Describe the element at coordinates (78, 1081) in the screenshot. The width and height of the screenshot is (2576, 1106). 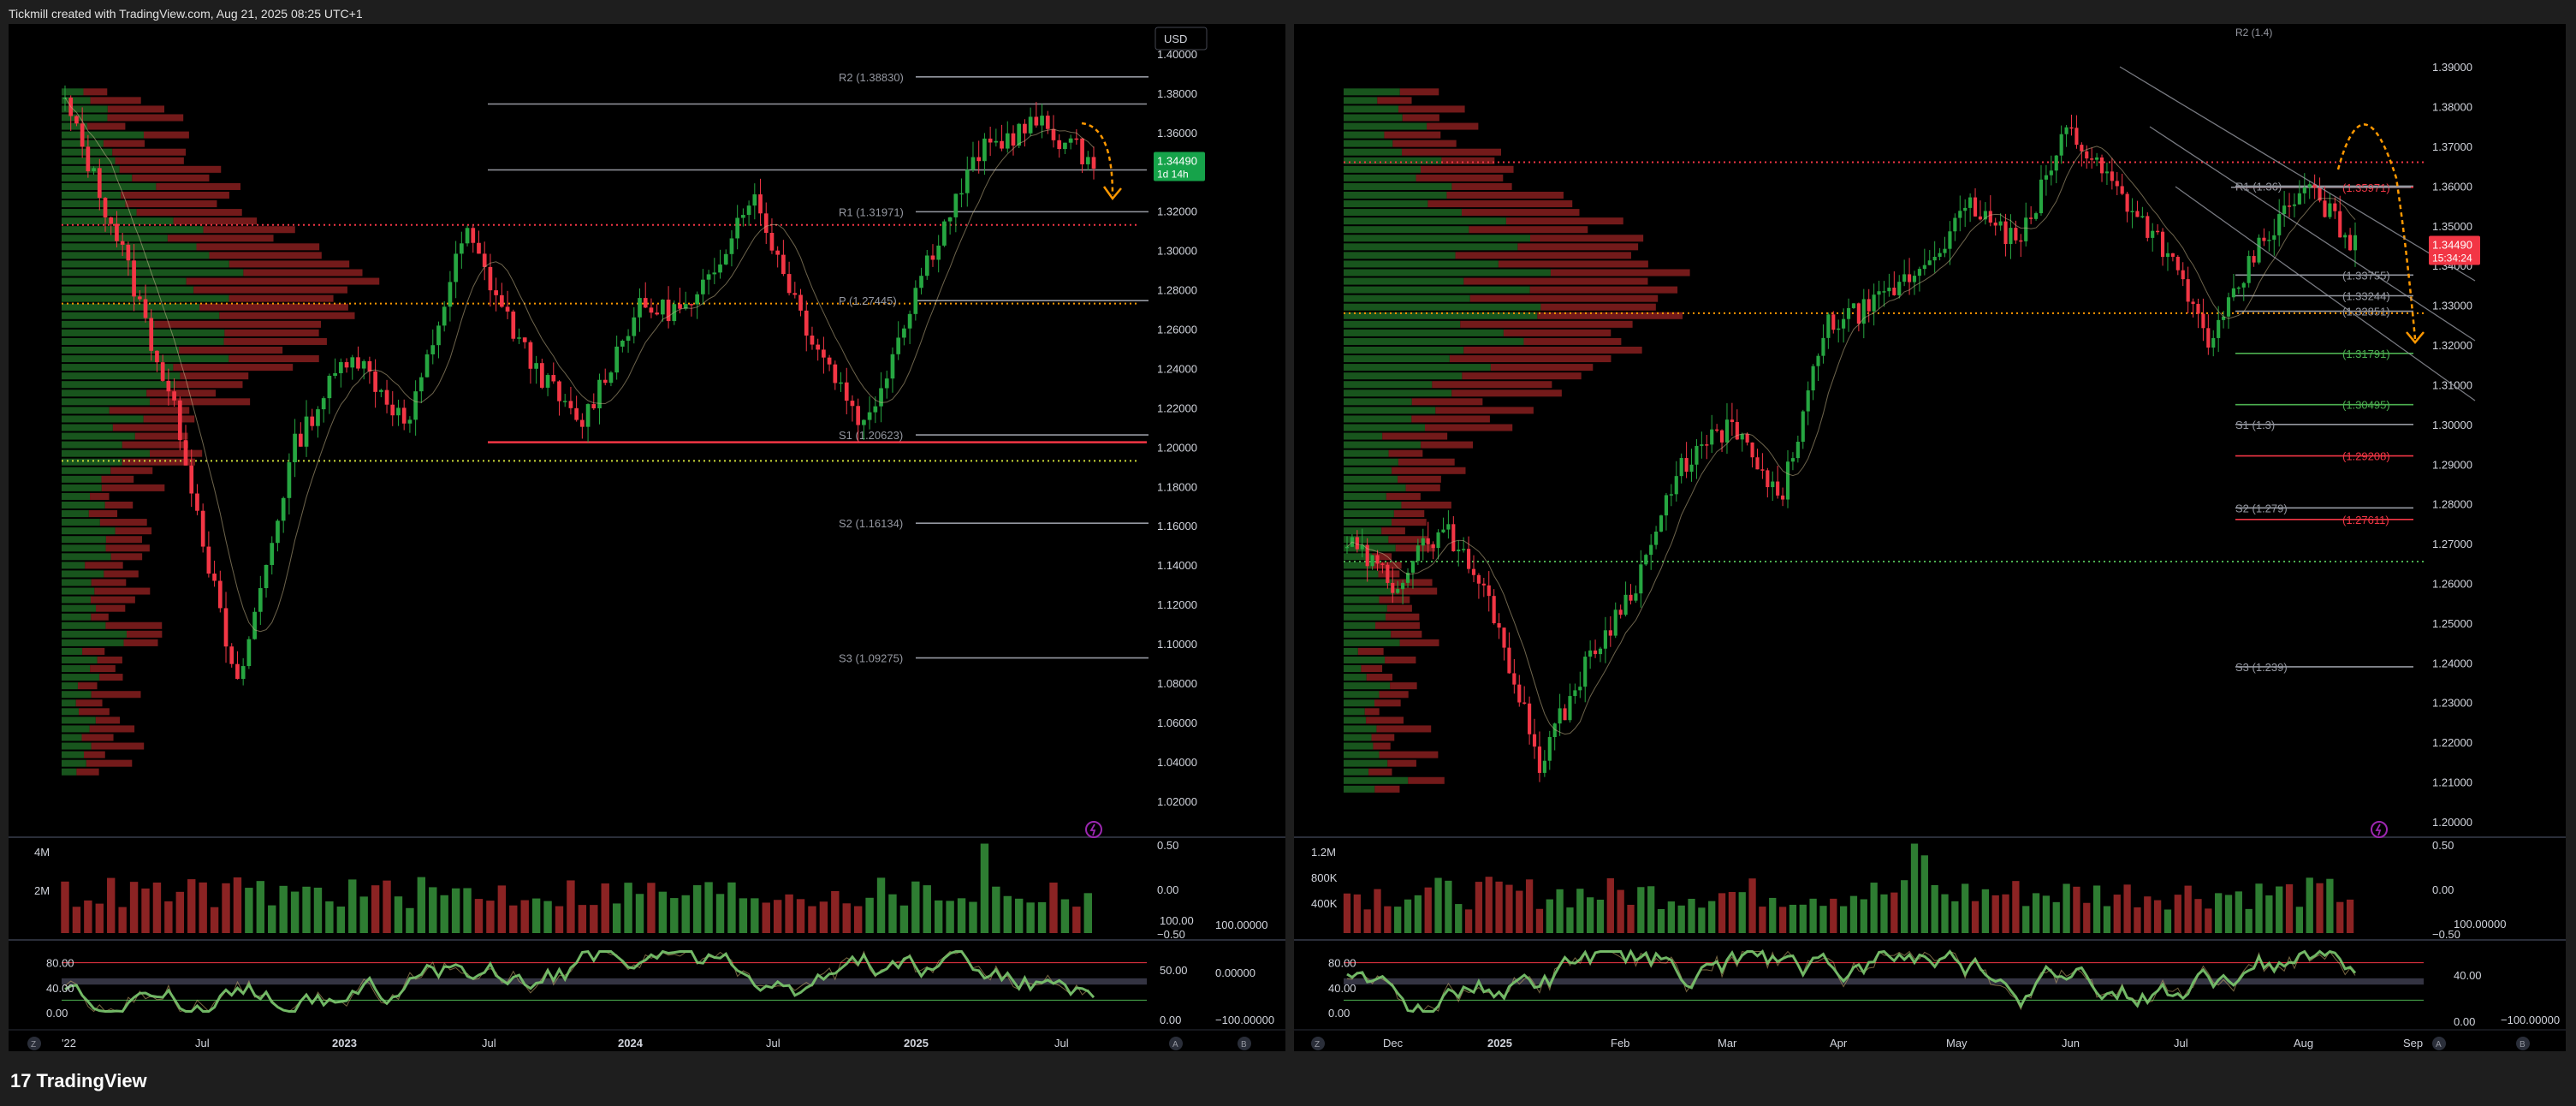
I see `tradingview-brand: 17 TradingView` at that location.